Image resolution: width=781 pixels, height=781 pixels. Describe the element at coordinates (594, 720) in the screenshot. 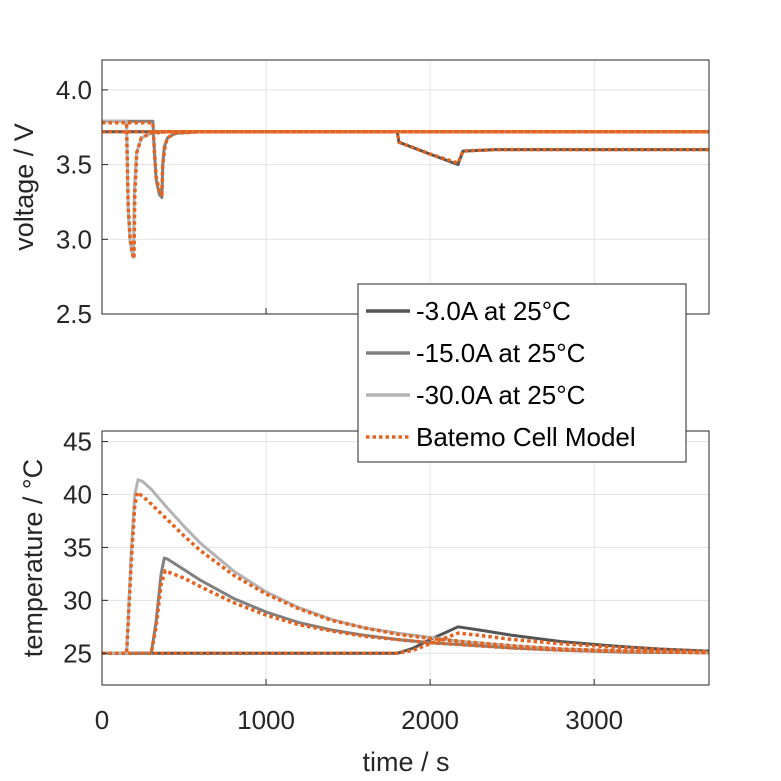

I see `x-tick-label: 3000` at that location.